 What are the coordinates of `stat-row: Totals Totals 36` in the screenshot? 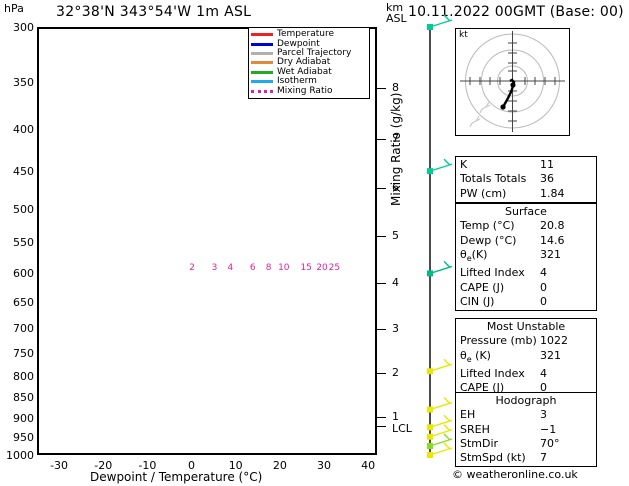 It's located at (526, 179).